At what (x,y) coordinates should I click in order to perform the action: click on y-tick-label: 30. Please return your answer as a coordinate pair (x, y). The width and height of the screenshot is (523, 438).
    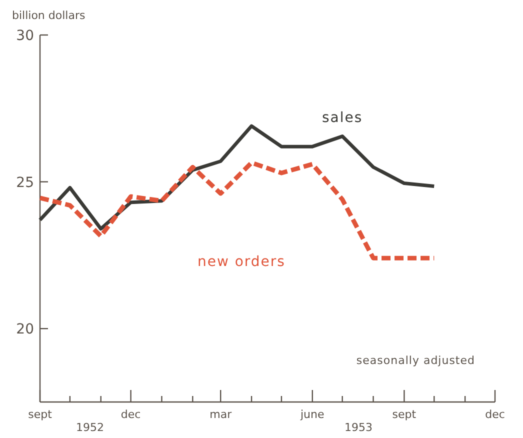
    Looking at the image, I should click on (25, 36).